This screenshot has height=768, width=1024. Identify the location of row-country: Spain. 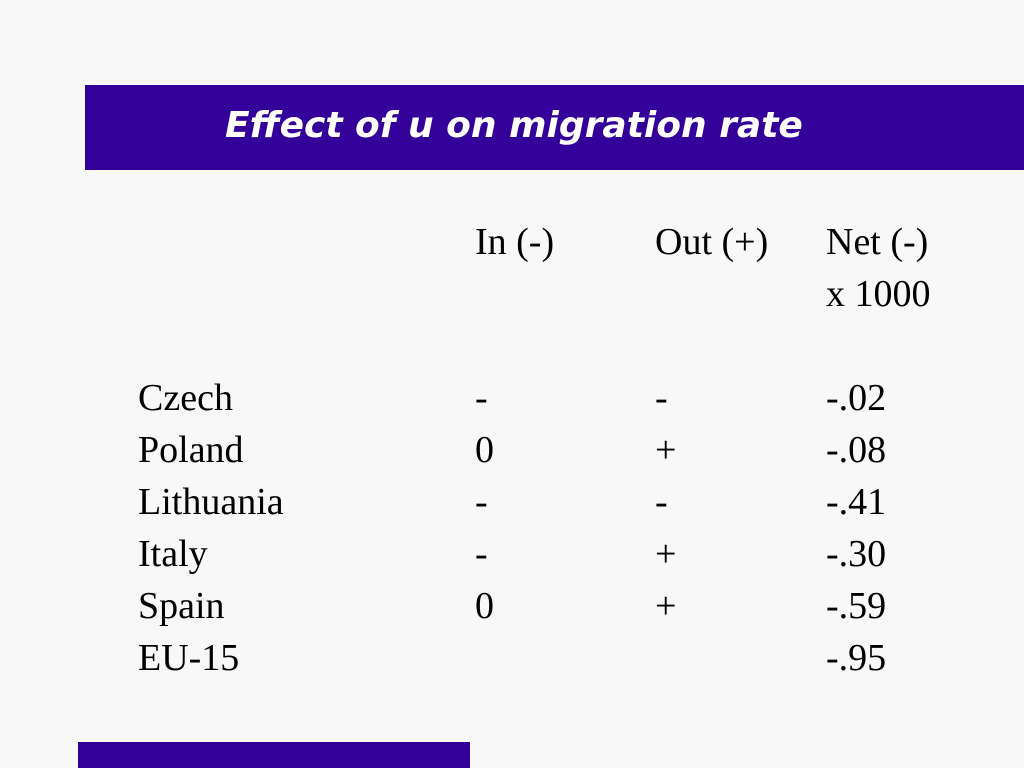
(181, 606).